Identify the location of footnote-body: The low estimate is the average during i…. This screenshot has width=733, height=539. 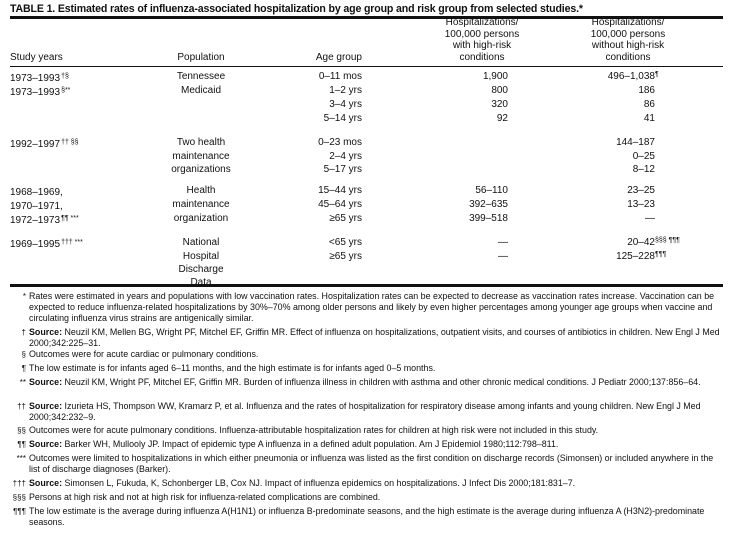
(367, 517).